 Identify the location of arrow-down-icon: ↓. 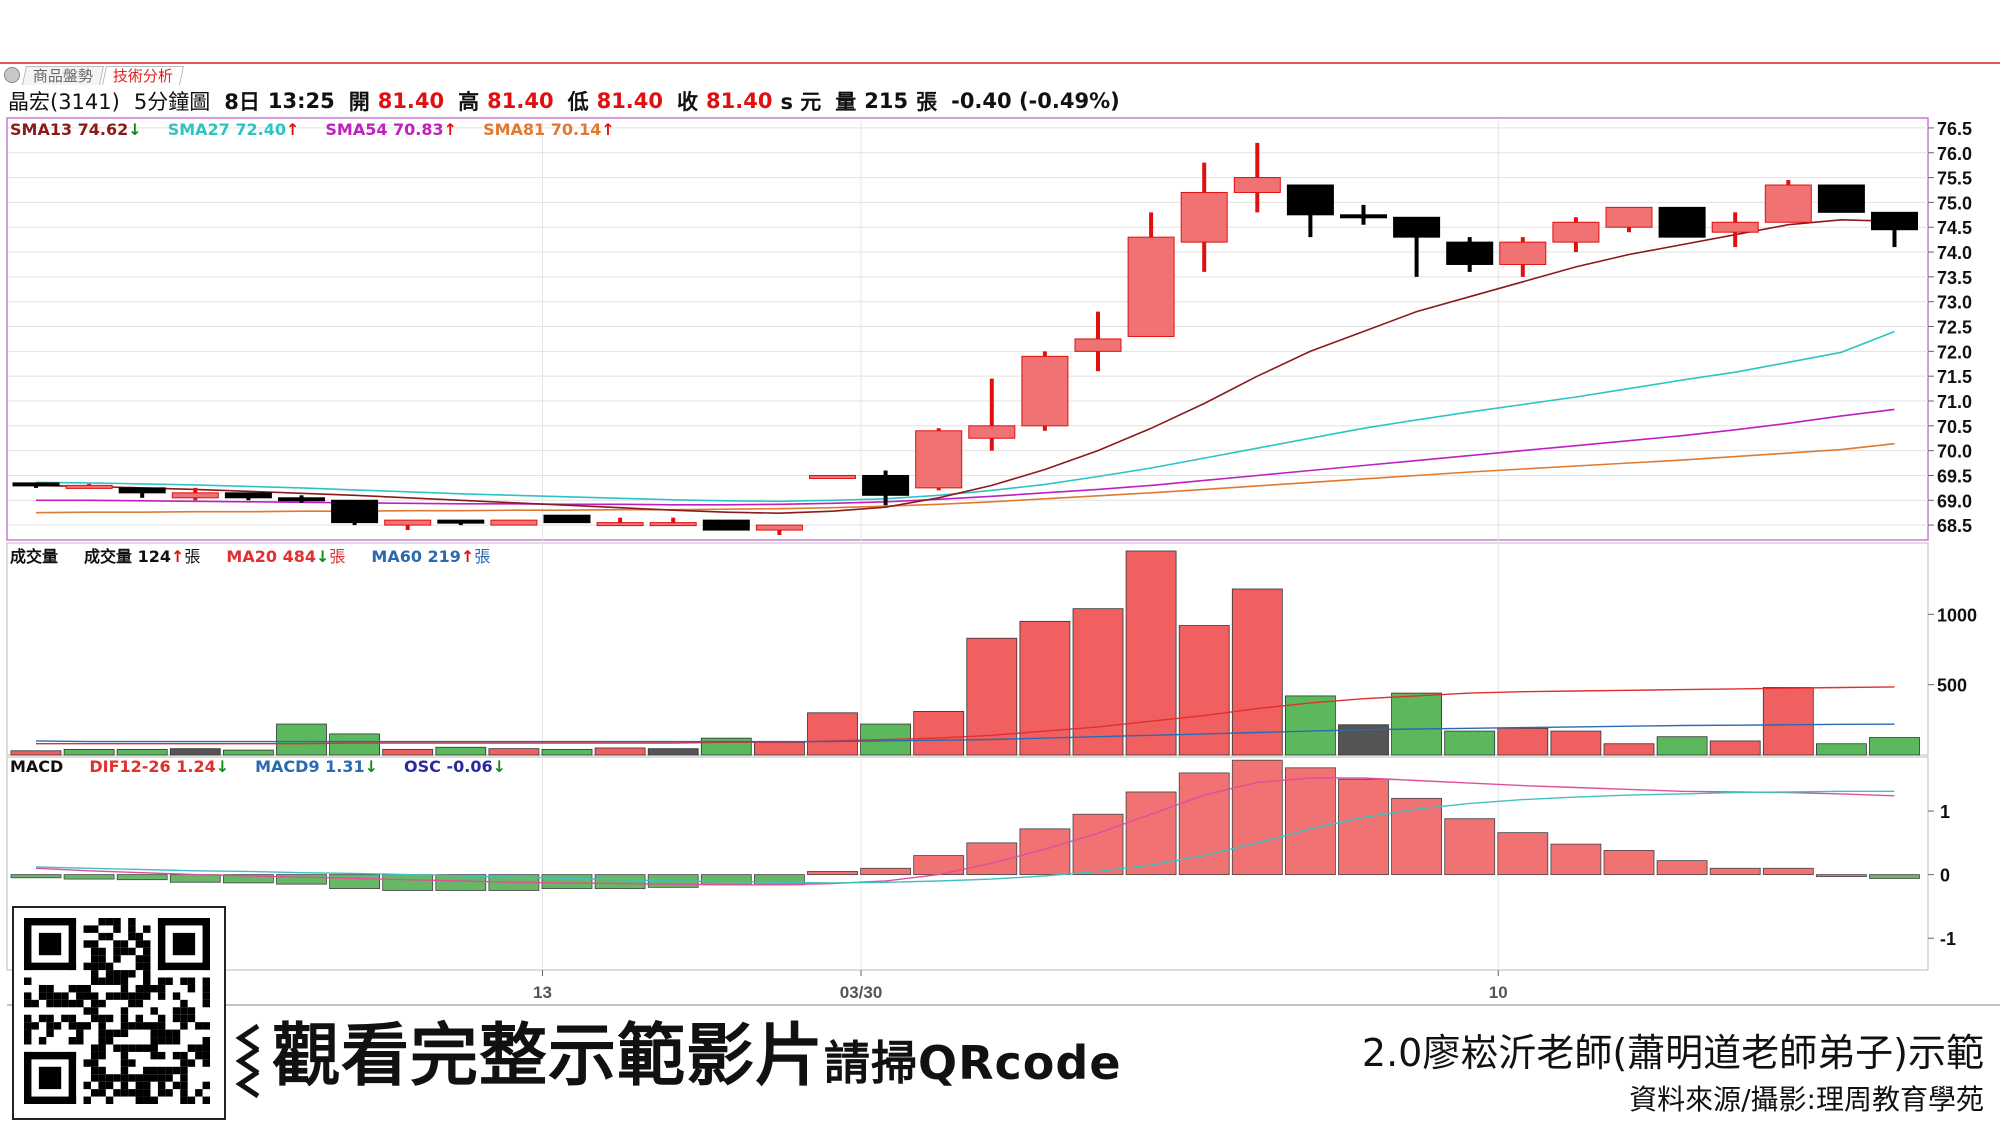
(499, 766).